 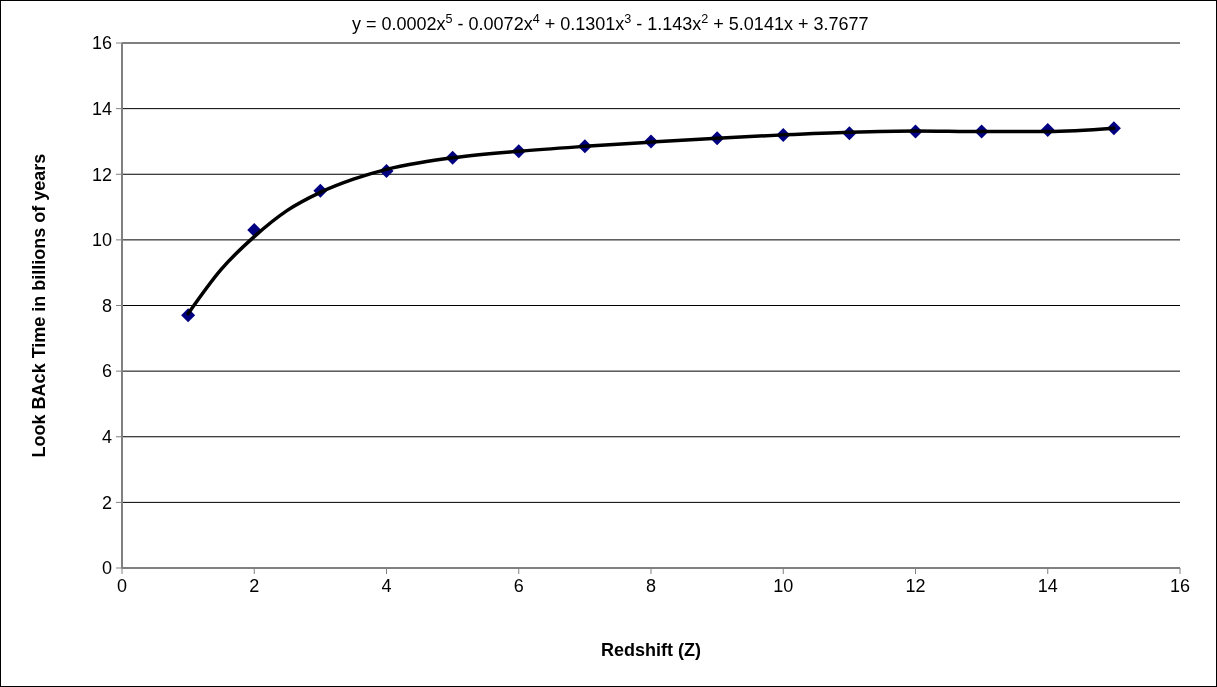 What do you see at coordinates (1047, 586) in the screenshot?
I see `x-tick-label: 14` at bounding box center [1047, 586].